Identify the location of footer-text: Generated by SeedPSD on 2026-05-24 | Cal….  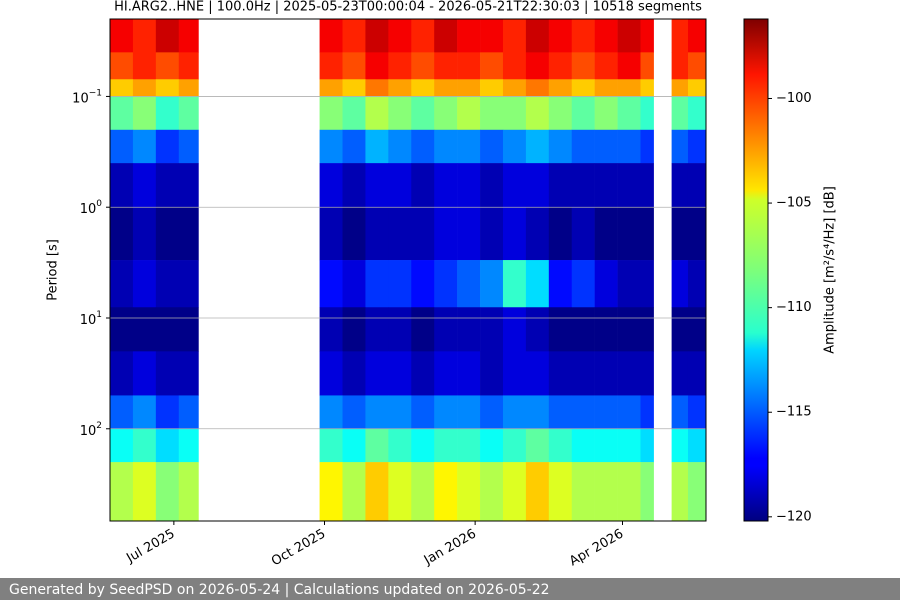
(279, 590).